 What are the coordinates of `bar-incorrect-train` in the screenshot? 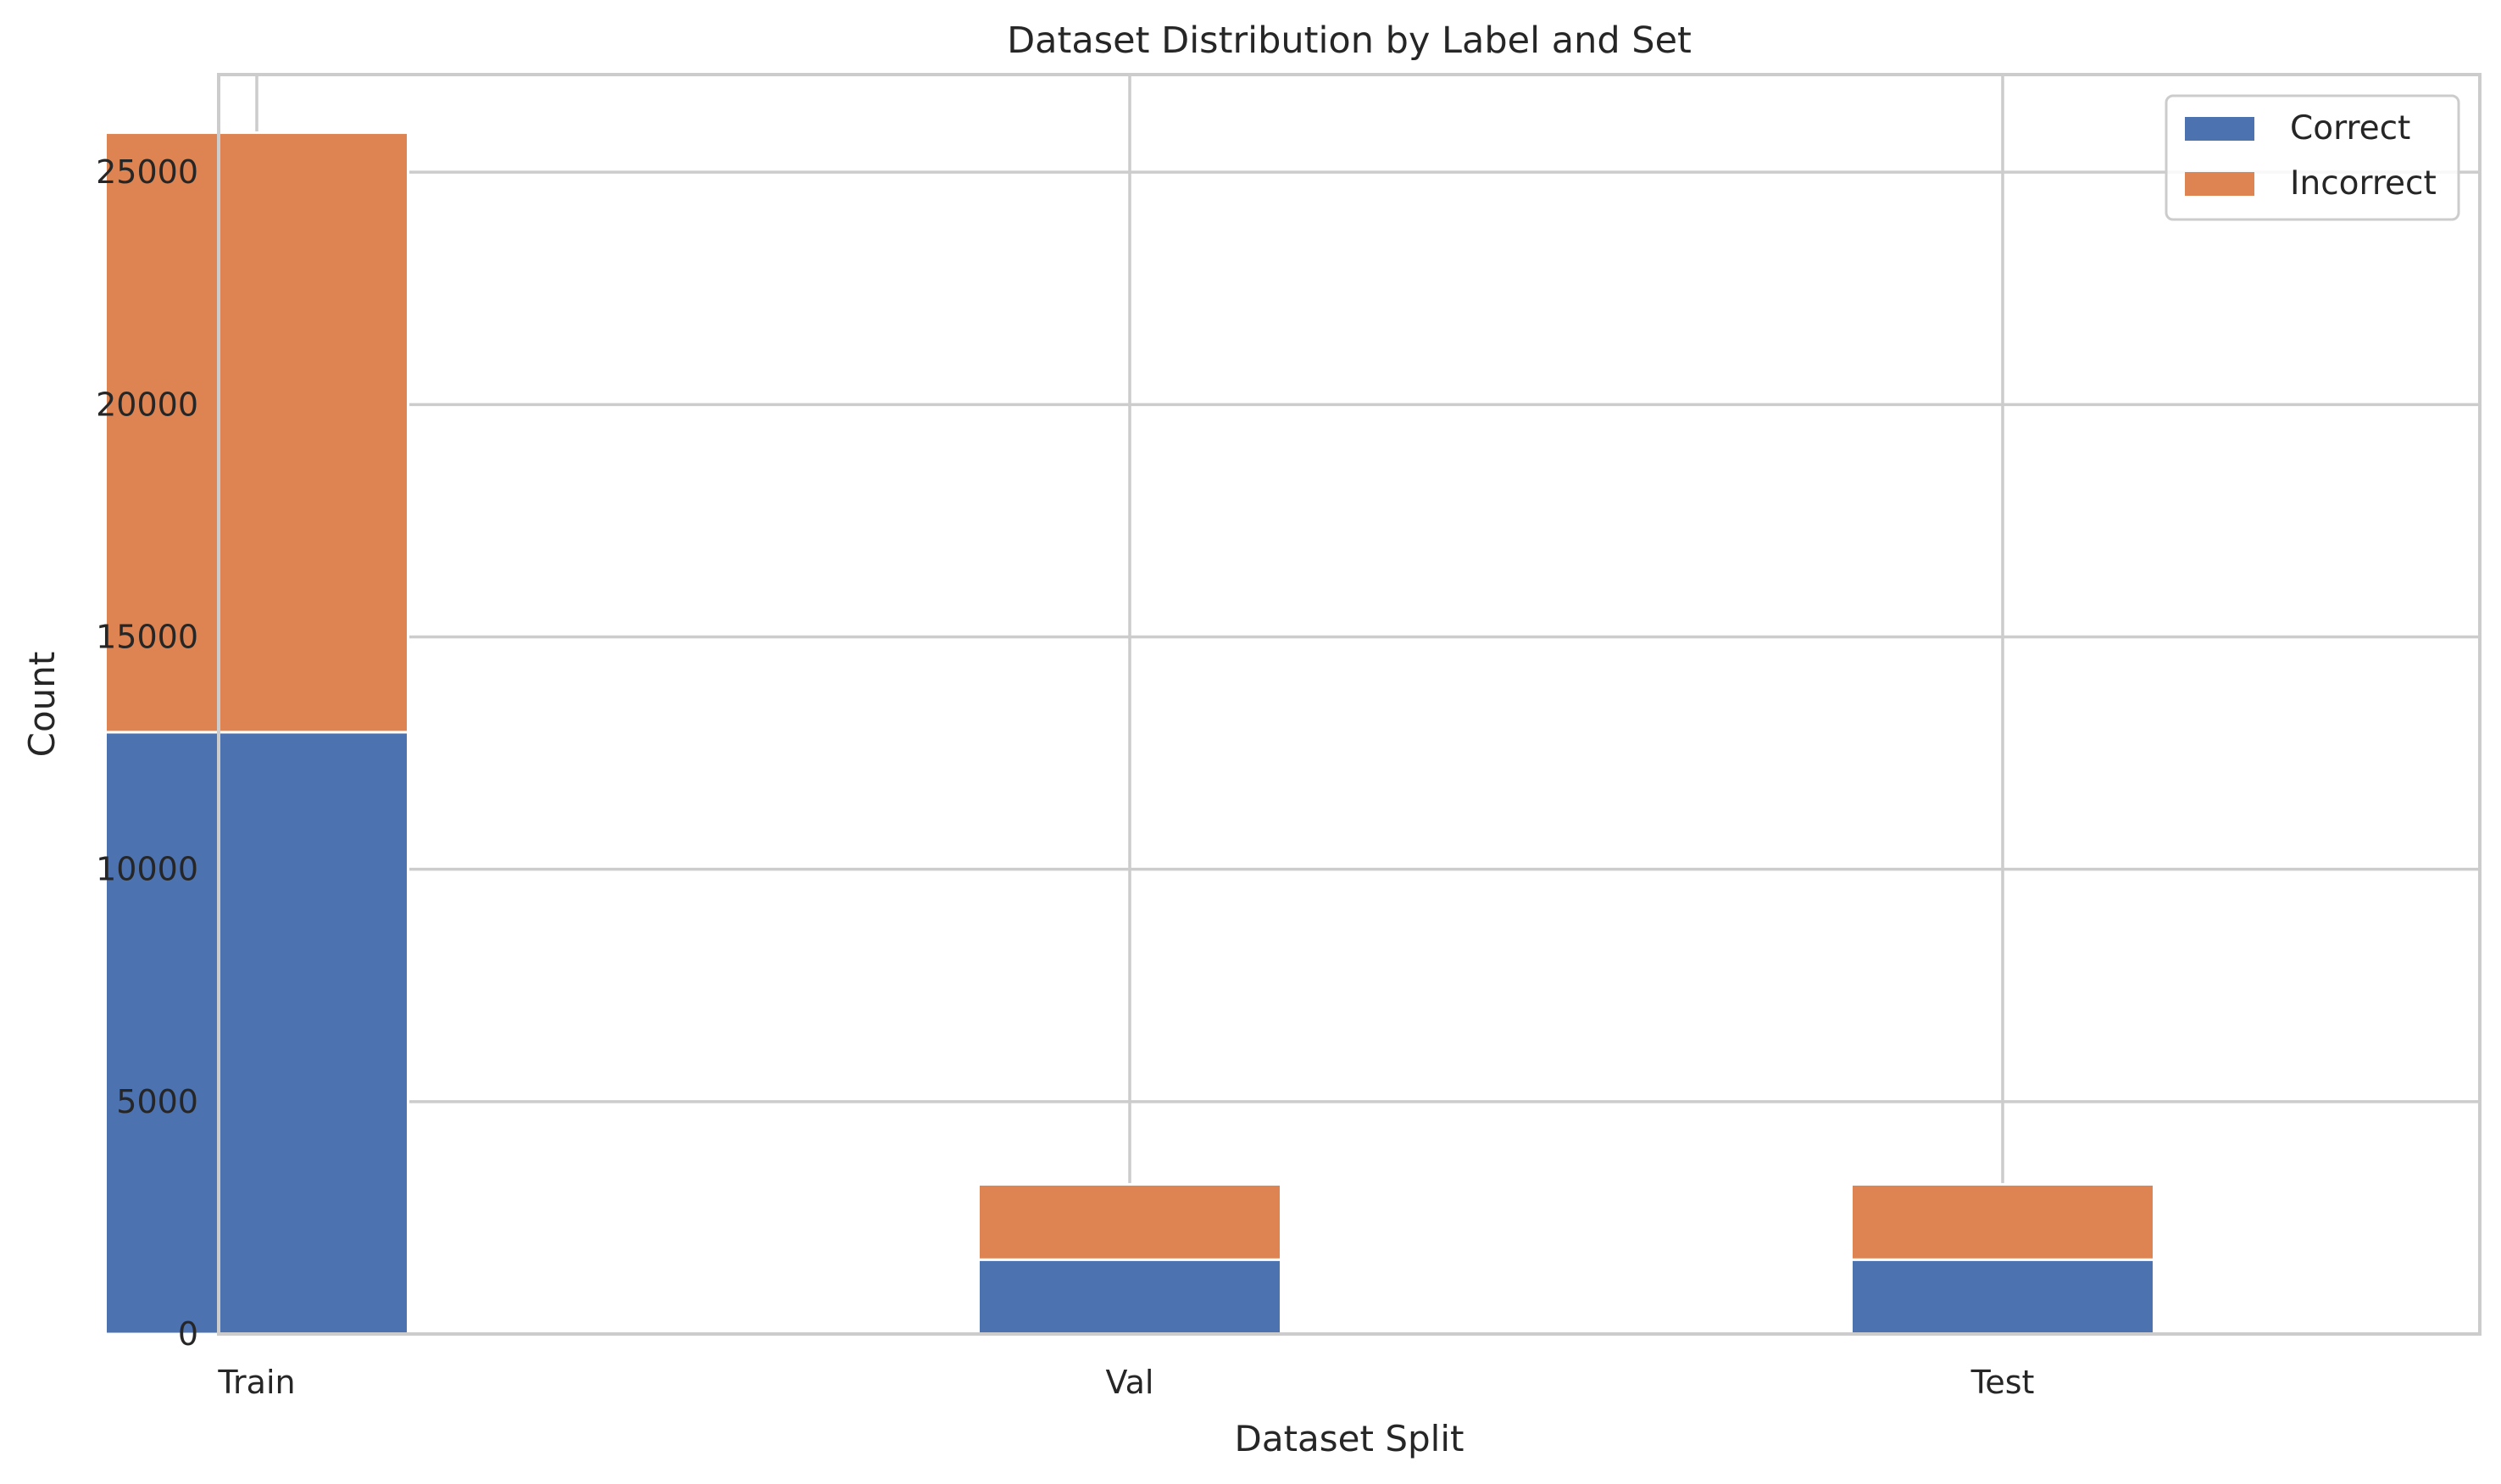 It's located at (256, 433).